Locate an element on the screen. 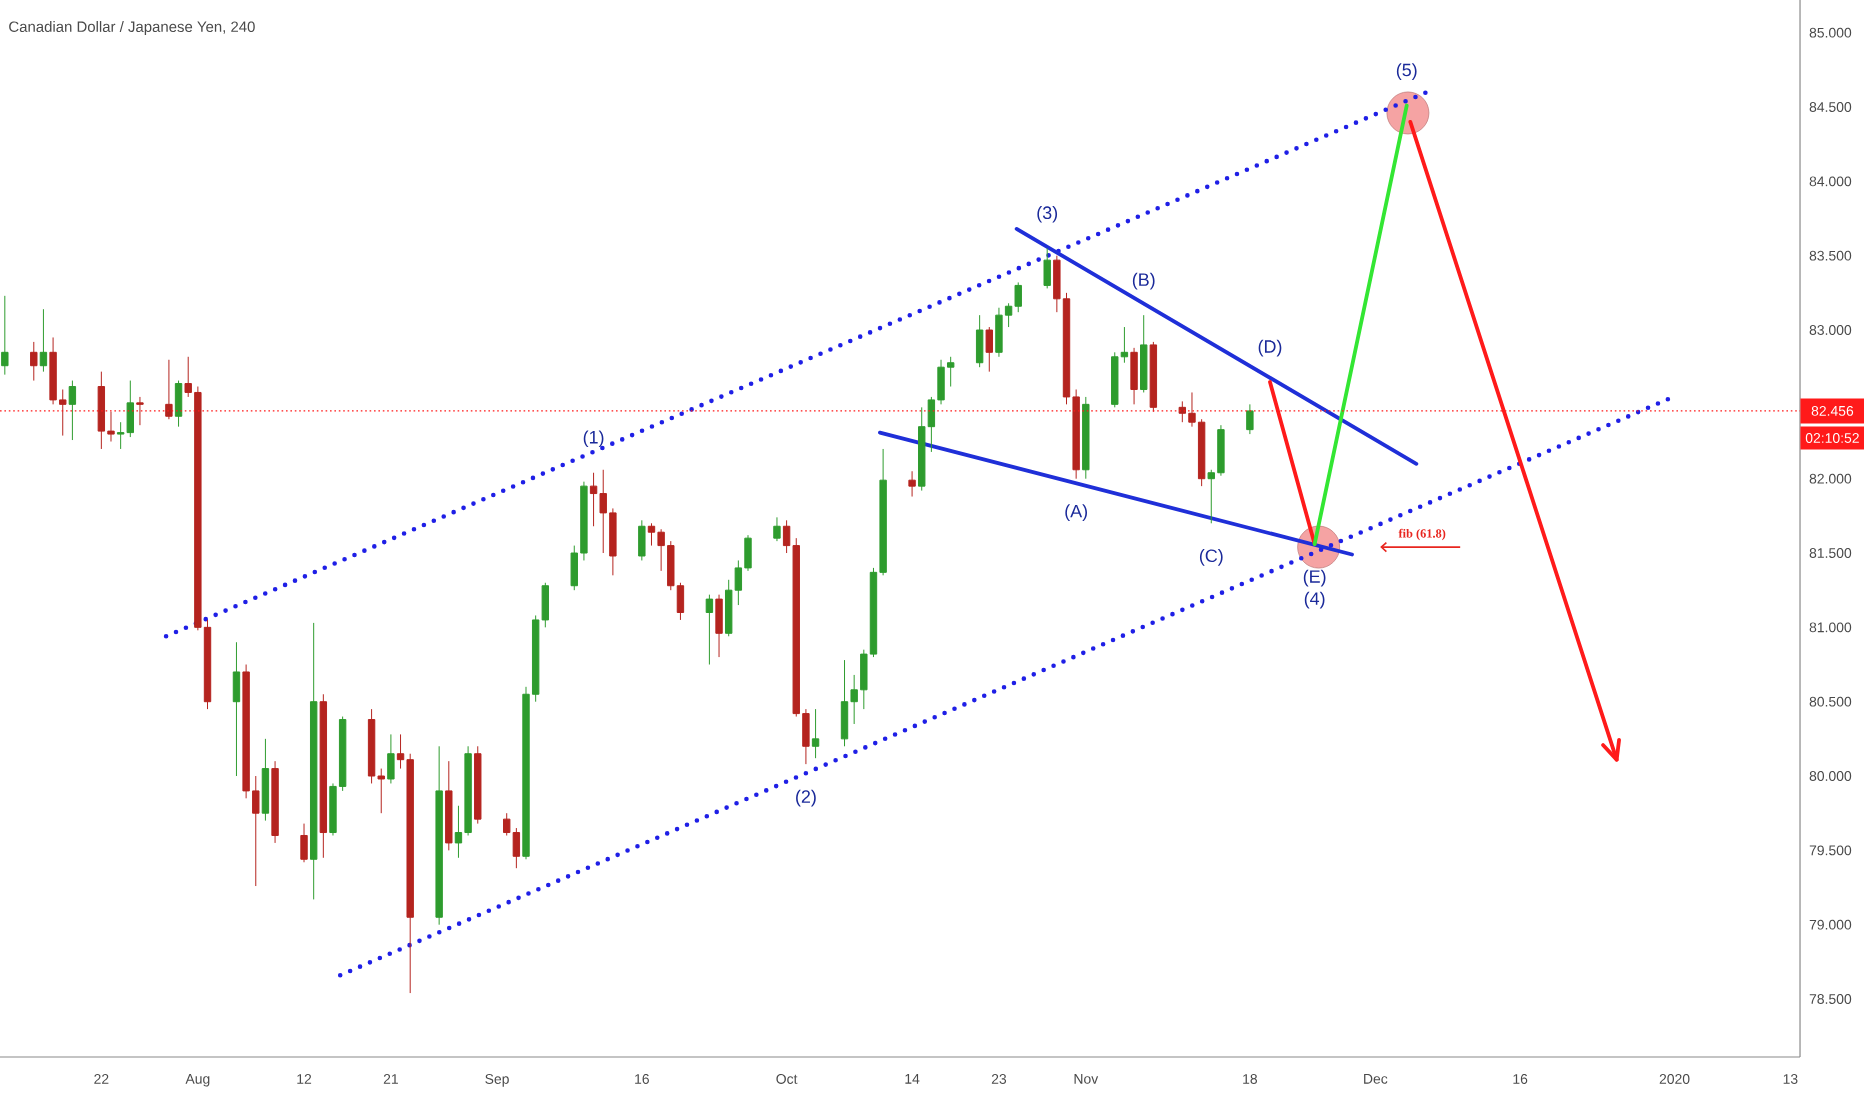 This screenshot has height=1100, width=1864. annotation: (C) is located at coordinates (1211, 557).